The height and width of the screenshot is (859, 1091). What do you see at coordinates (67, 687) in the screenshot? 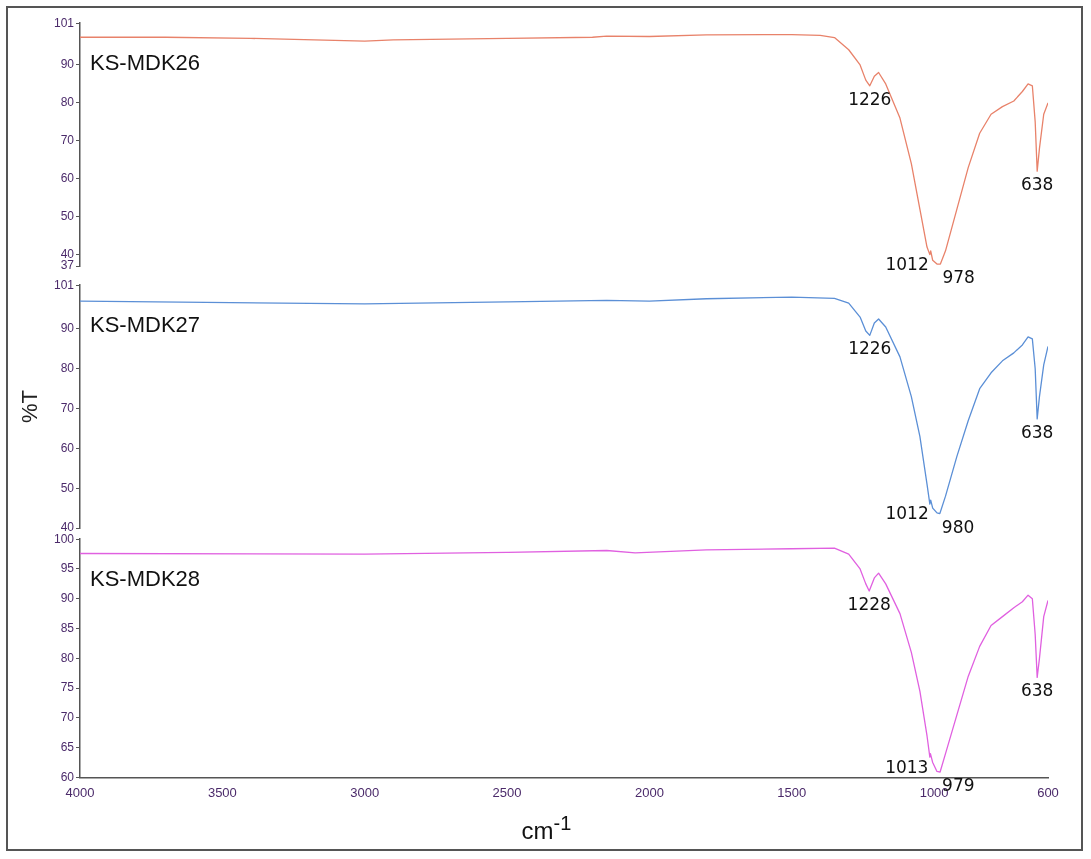
I see `y-tick-label: 75` at bounding box center [67, 687].